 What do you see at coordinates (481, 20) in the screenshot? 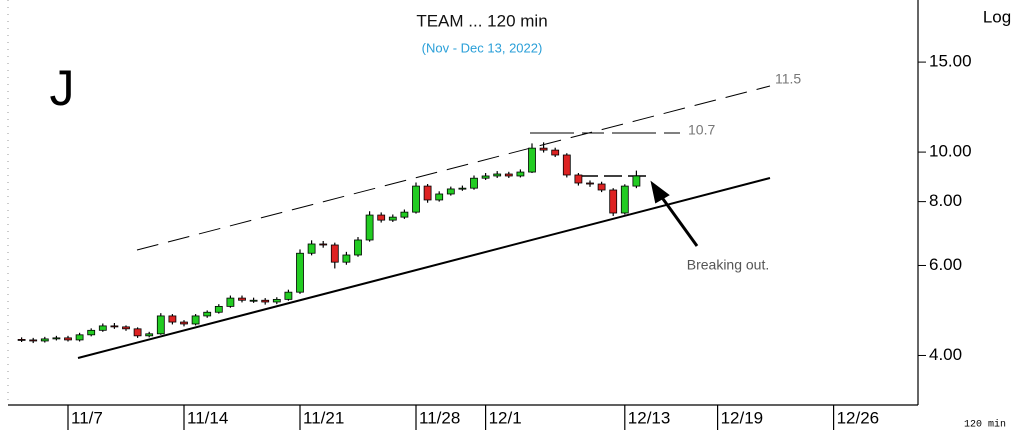
I see `chart-title: TEAM ... 120 min` at bounding box center [481, 20].